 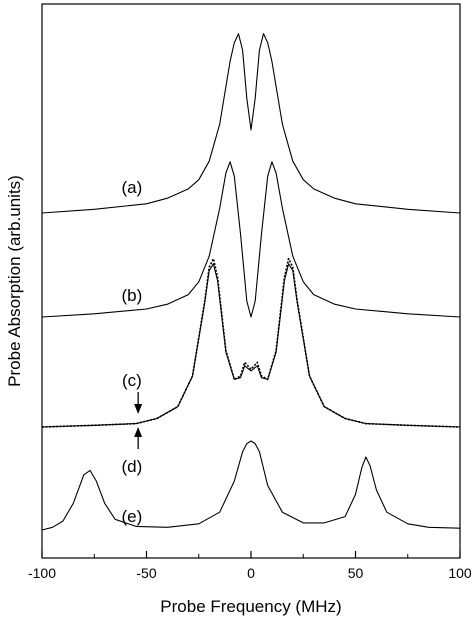 I want to click on series-line-e, so click(x=251, y=485).